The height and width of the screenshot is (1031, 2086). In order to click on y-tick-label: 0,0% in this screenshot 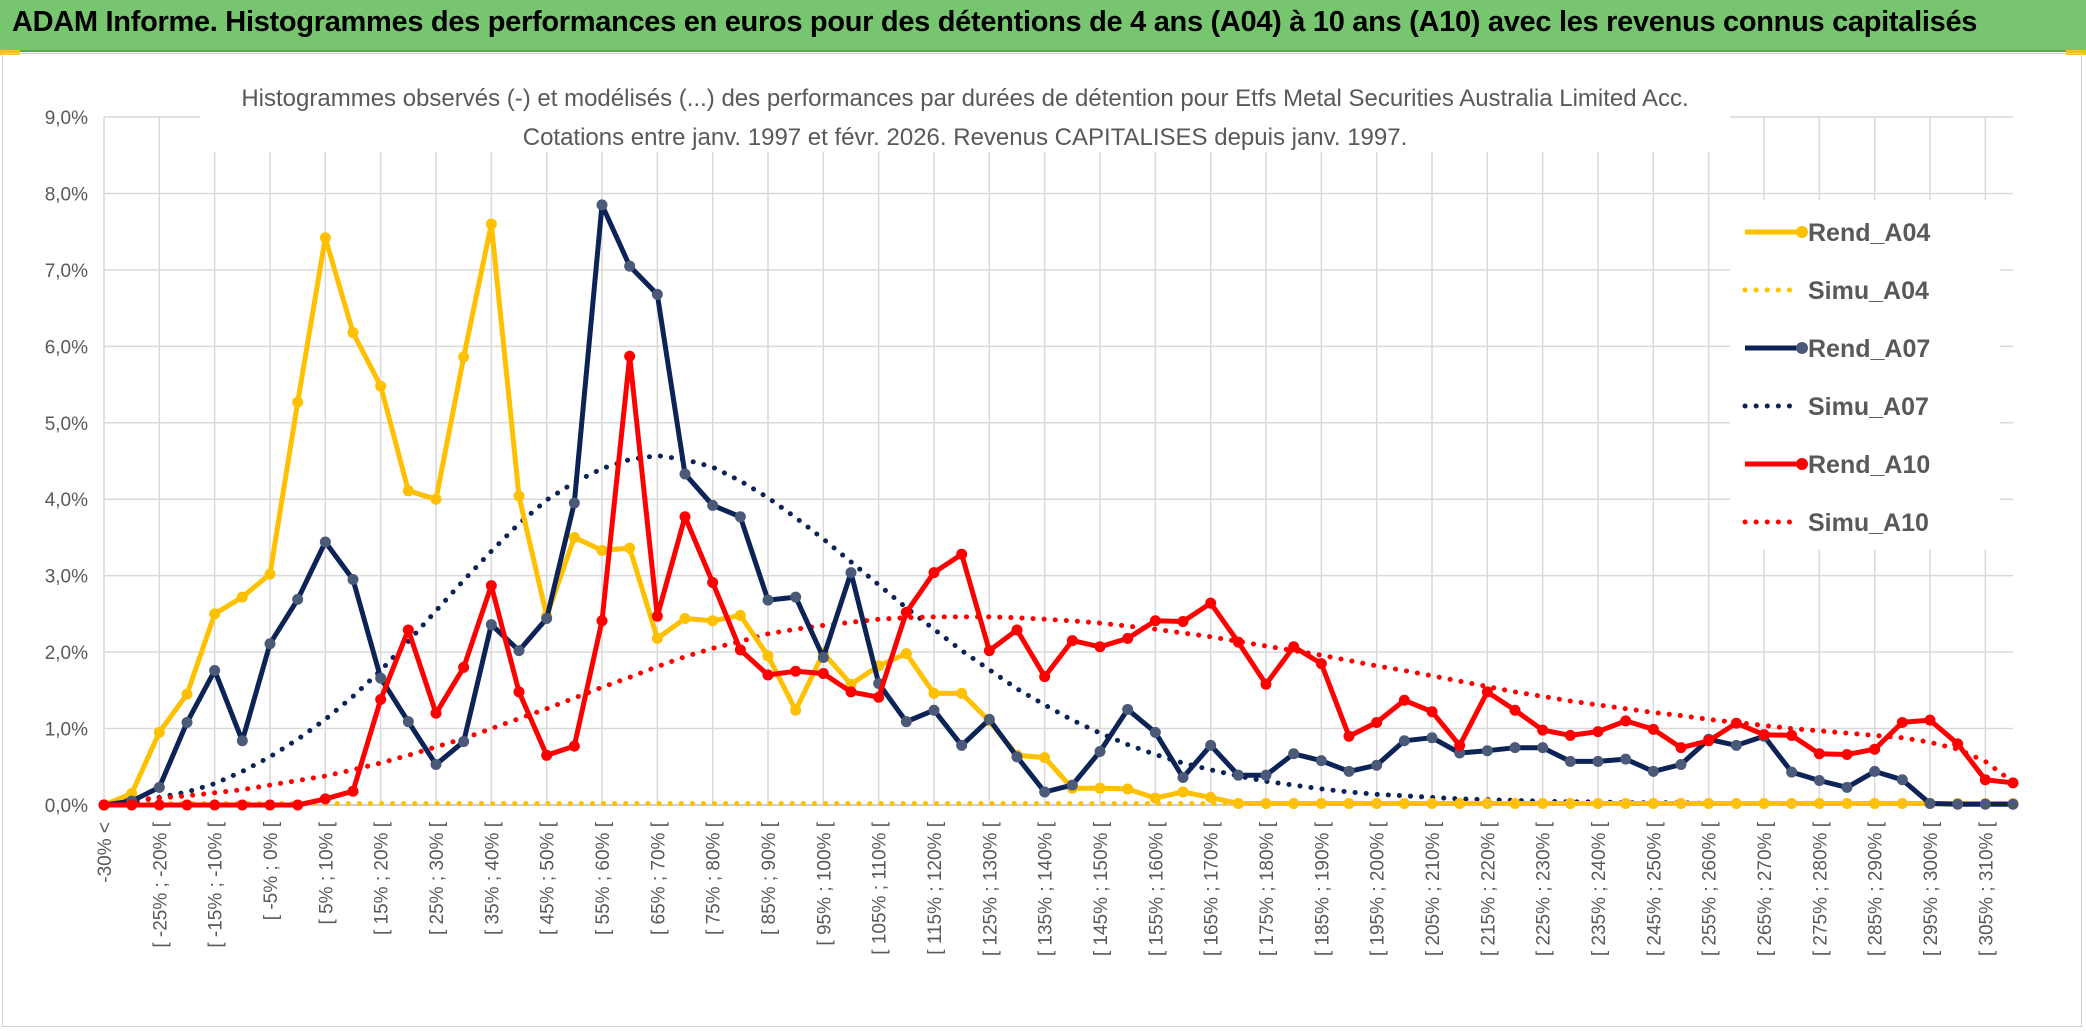, I will do `click(66, 806)`.